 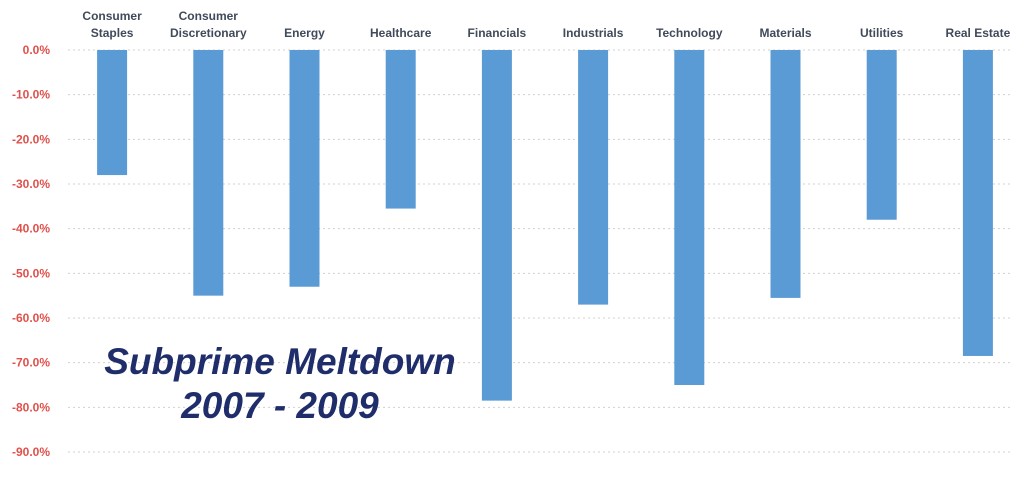 What do you see at coordinates (280, 384) in the screenshot?
I see `chart-title: Subprime Meltdown 2007 - 2009` at bounding box center [280, 384].